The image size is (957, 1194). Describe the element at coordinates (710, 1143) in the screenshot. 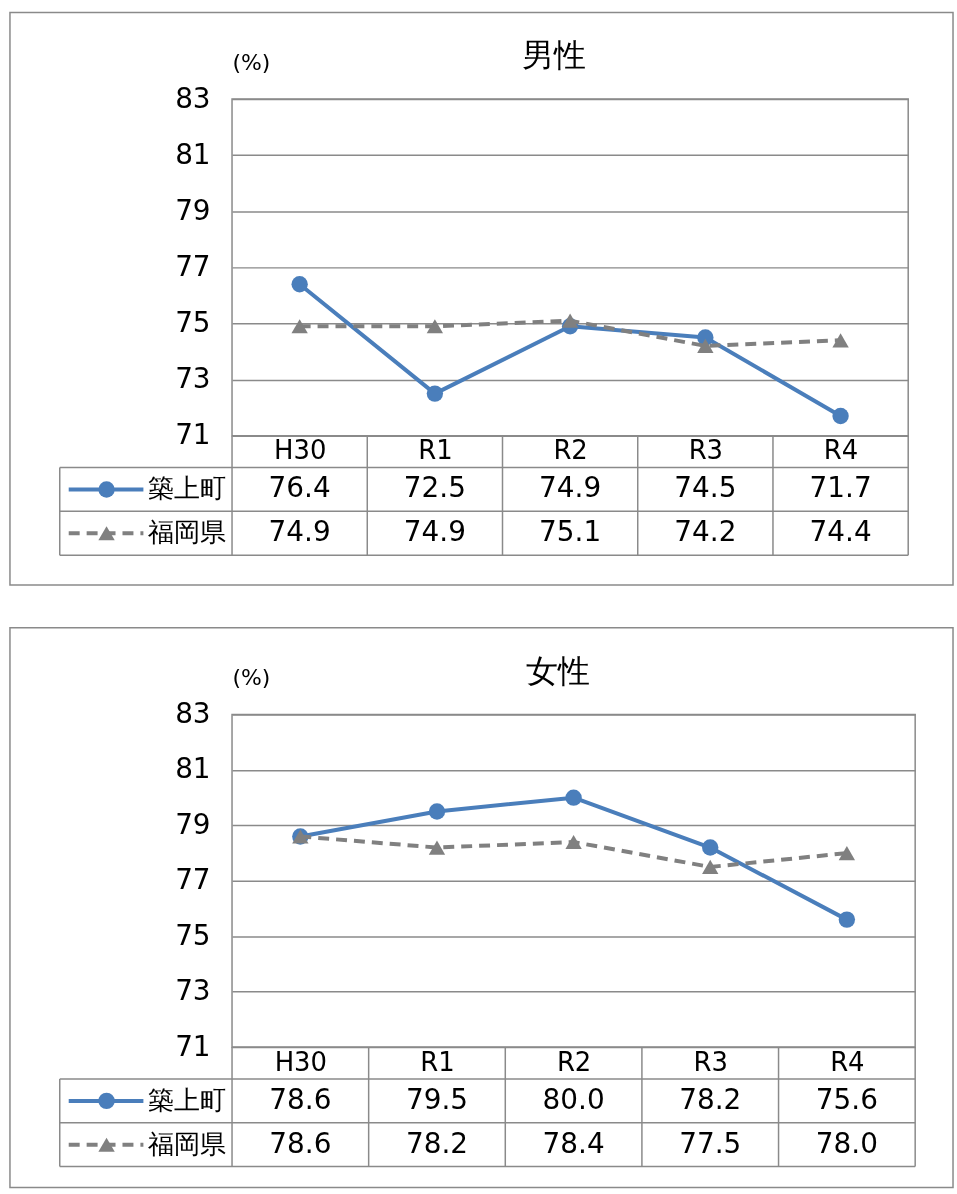

I see `data-label: 77.5` at that location.